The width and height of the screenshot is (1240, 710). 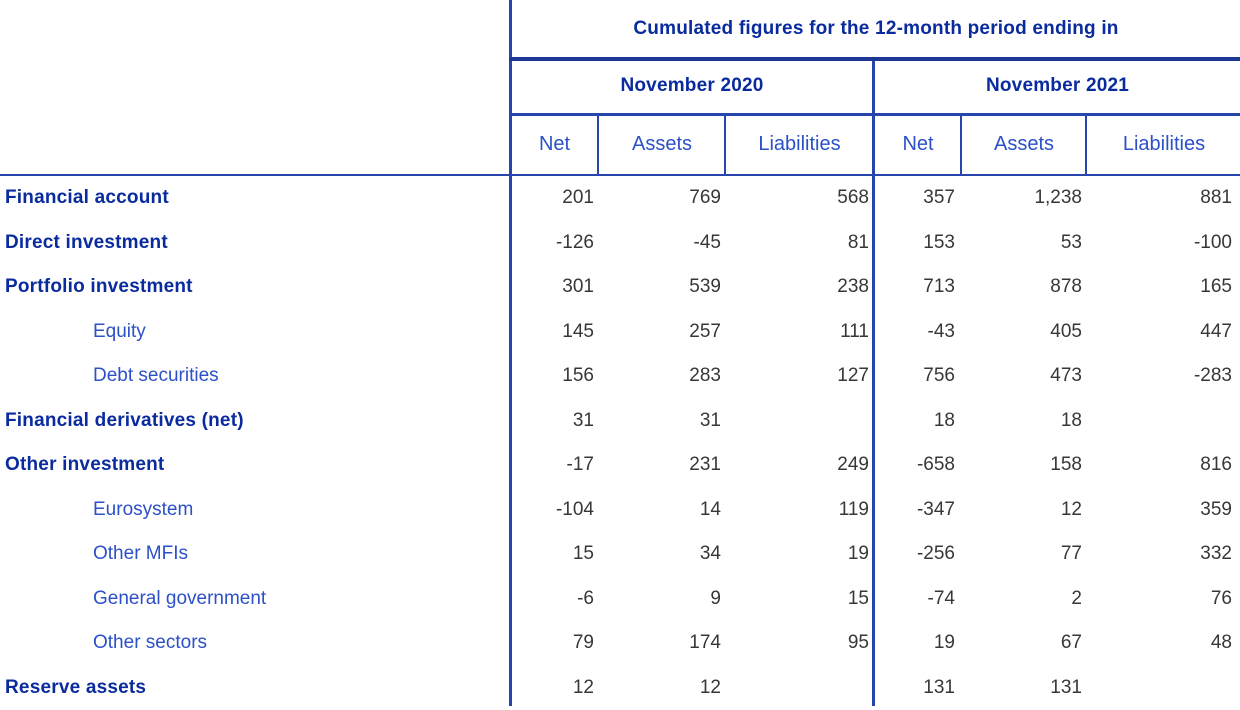 I want to click on cell-net-2021: 756, so click(x=939, y=376).